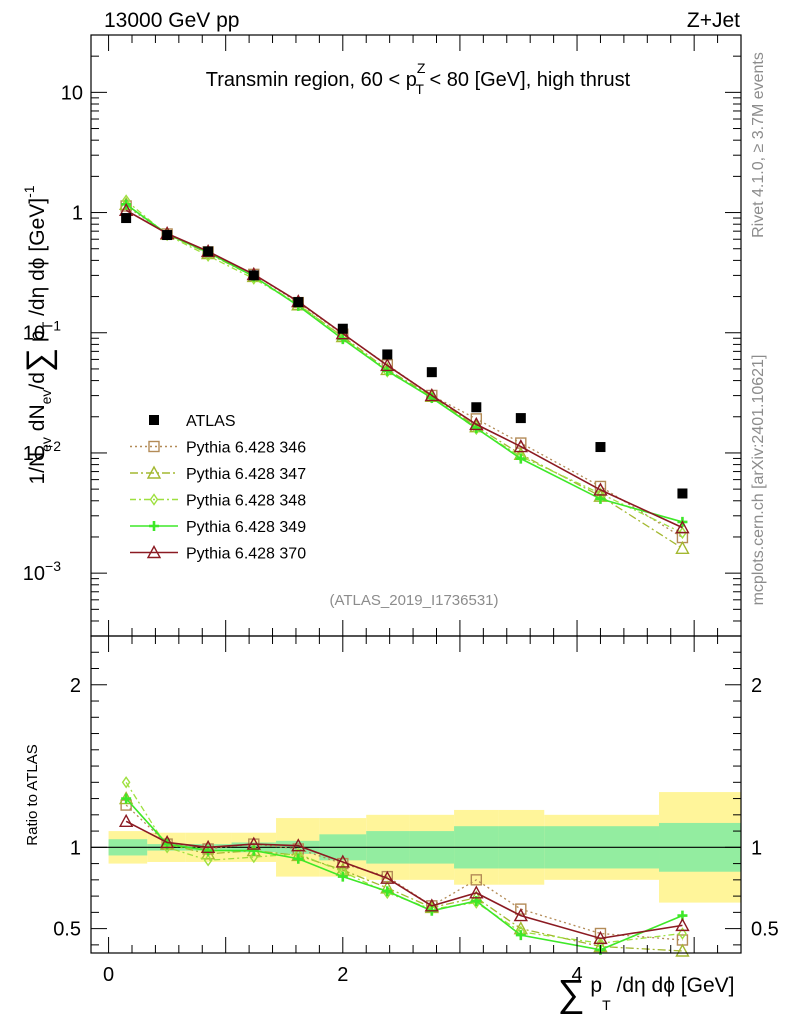 This screenshot has height=1024, width=786. What do you see at coordinates (246, 554) in the screenshot?
I see `legend-label: Pythia 6.428 370` at bounding box center [246, 554].